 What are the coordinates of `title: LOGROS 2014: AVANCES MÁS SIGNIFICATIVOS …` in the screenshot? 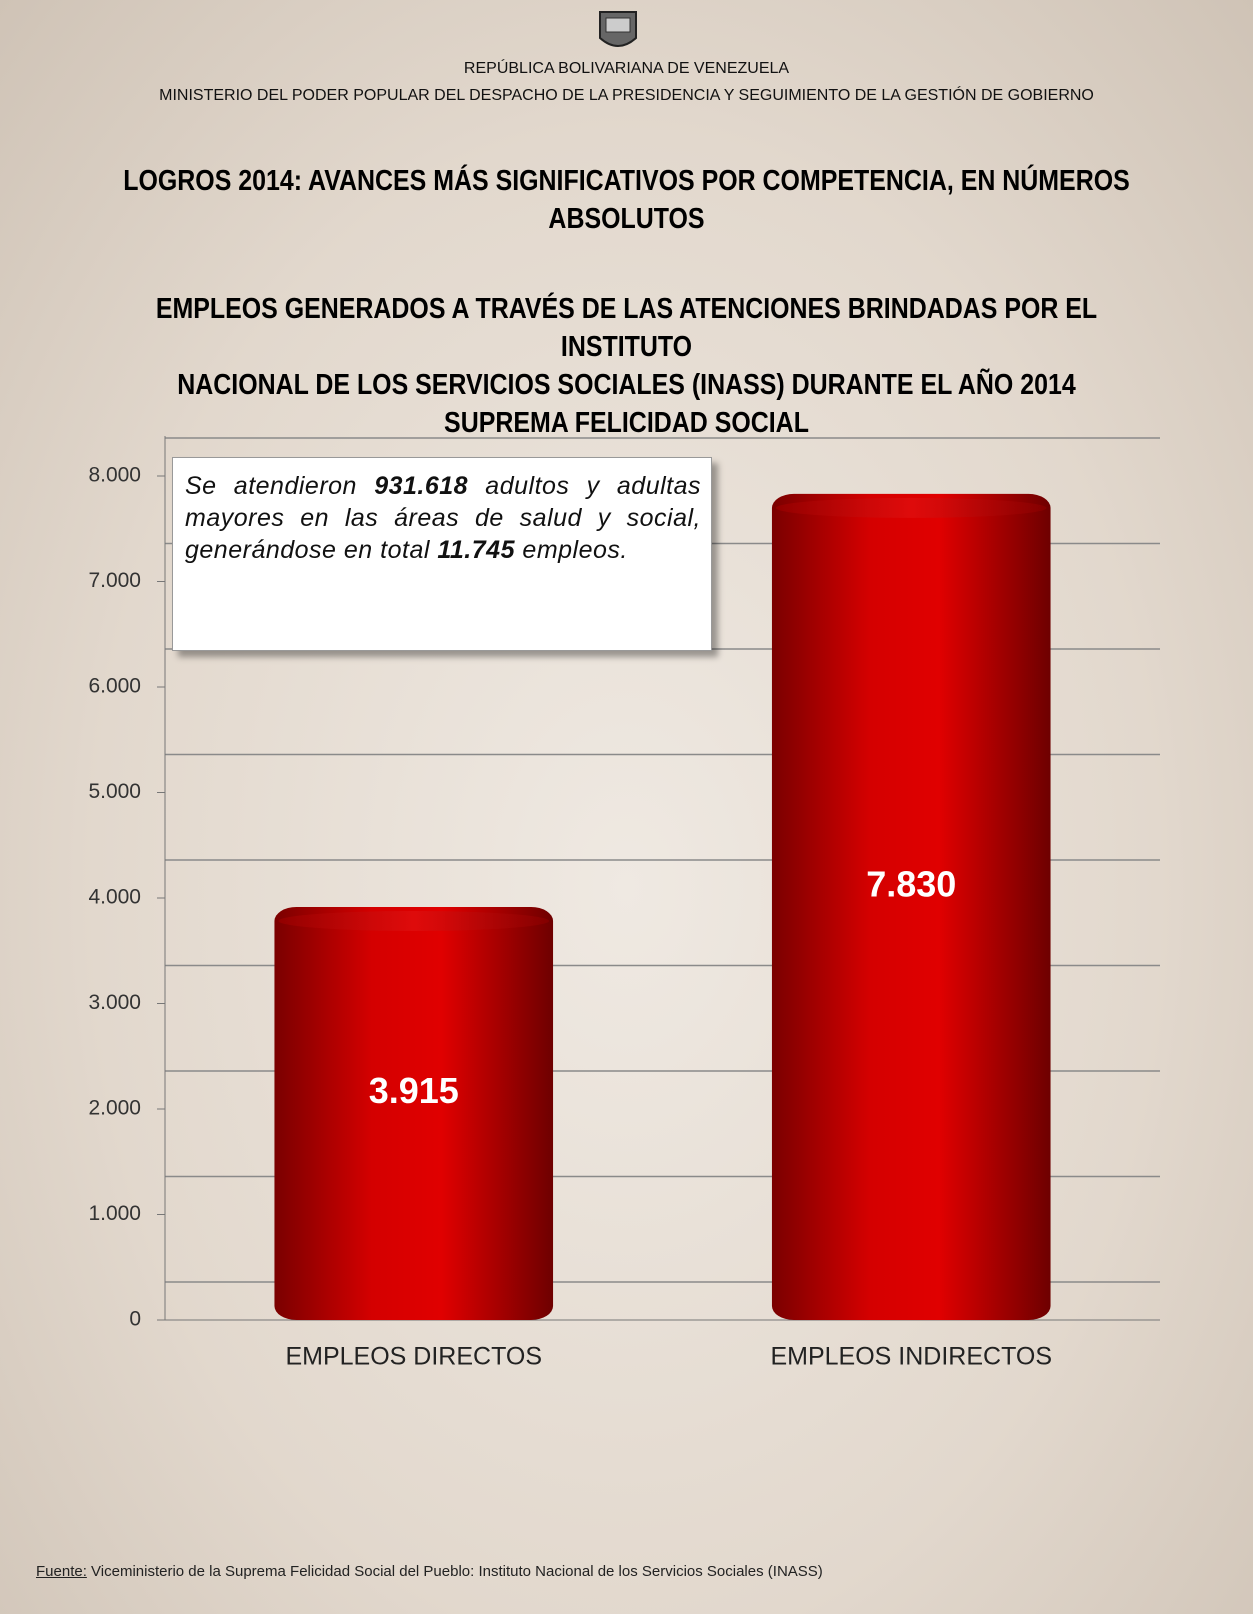 It's located at (627, 200).